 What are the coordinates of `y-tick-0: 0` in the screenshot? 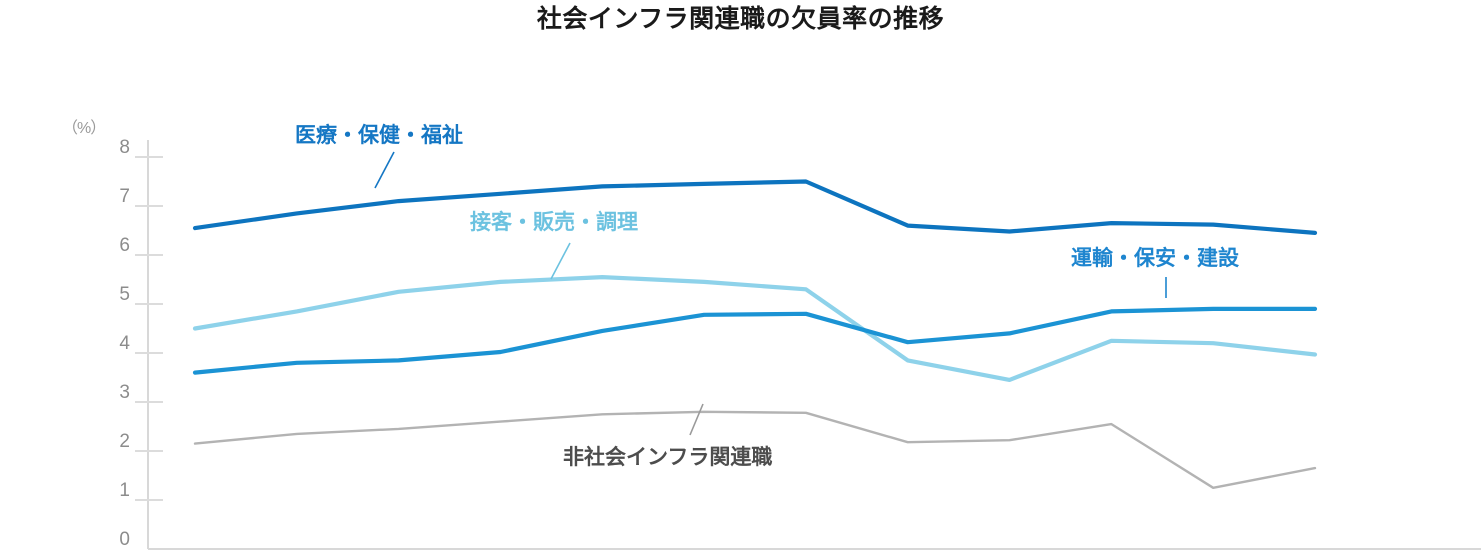 It's located at (124, 539).